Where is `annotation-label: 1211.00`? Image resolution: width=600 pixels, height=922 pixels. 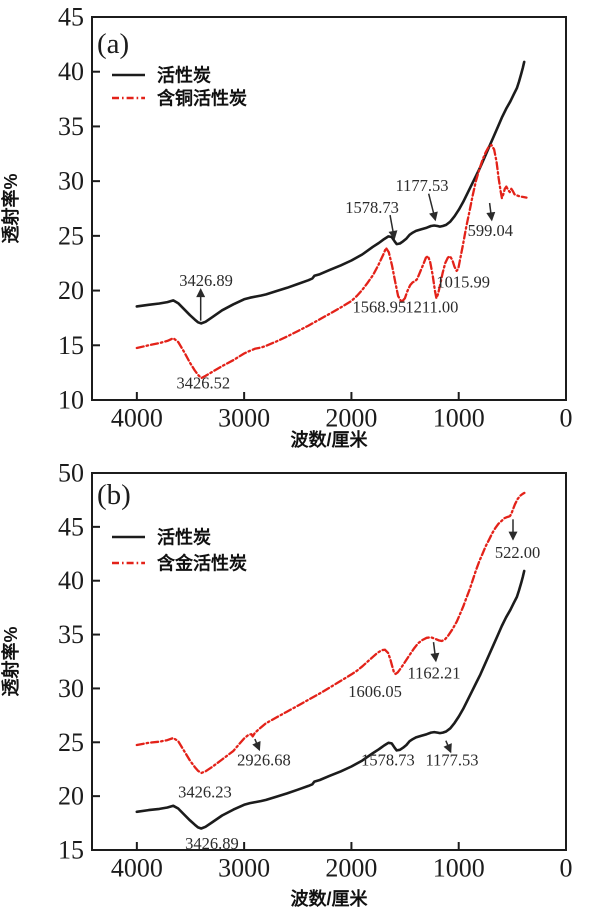
annotation-label: 1211.00 is located at coordinates (431, 306).